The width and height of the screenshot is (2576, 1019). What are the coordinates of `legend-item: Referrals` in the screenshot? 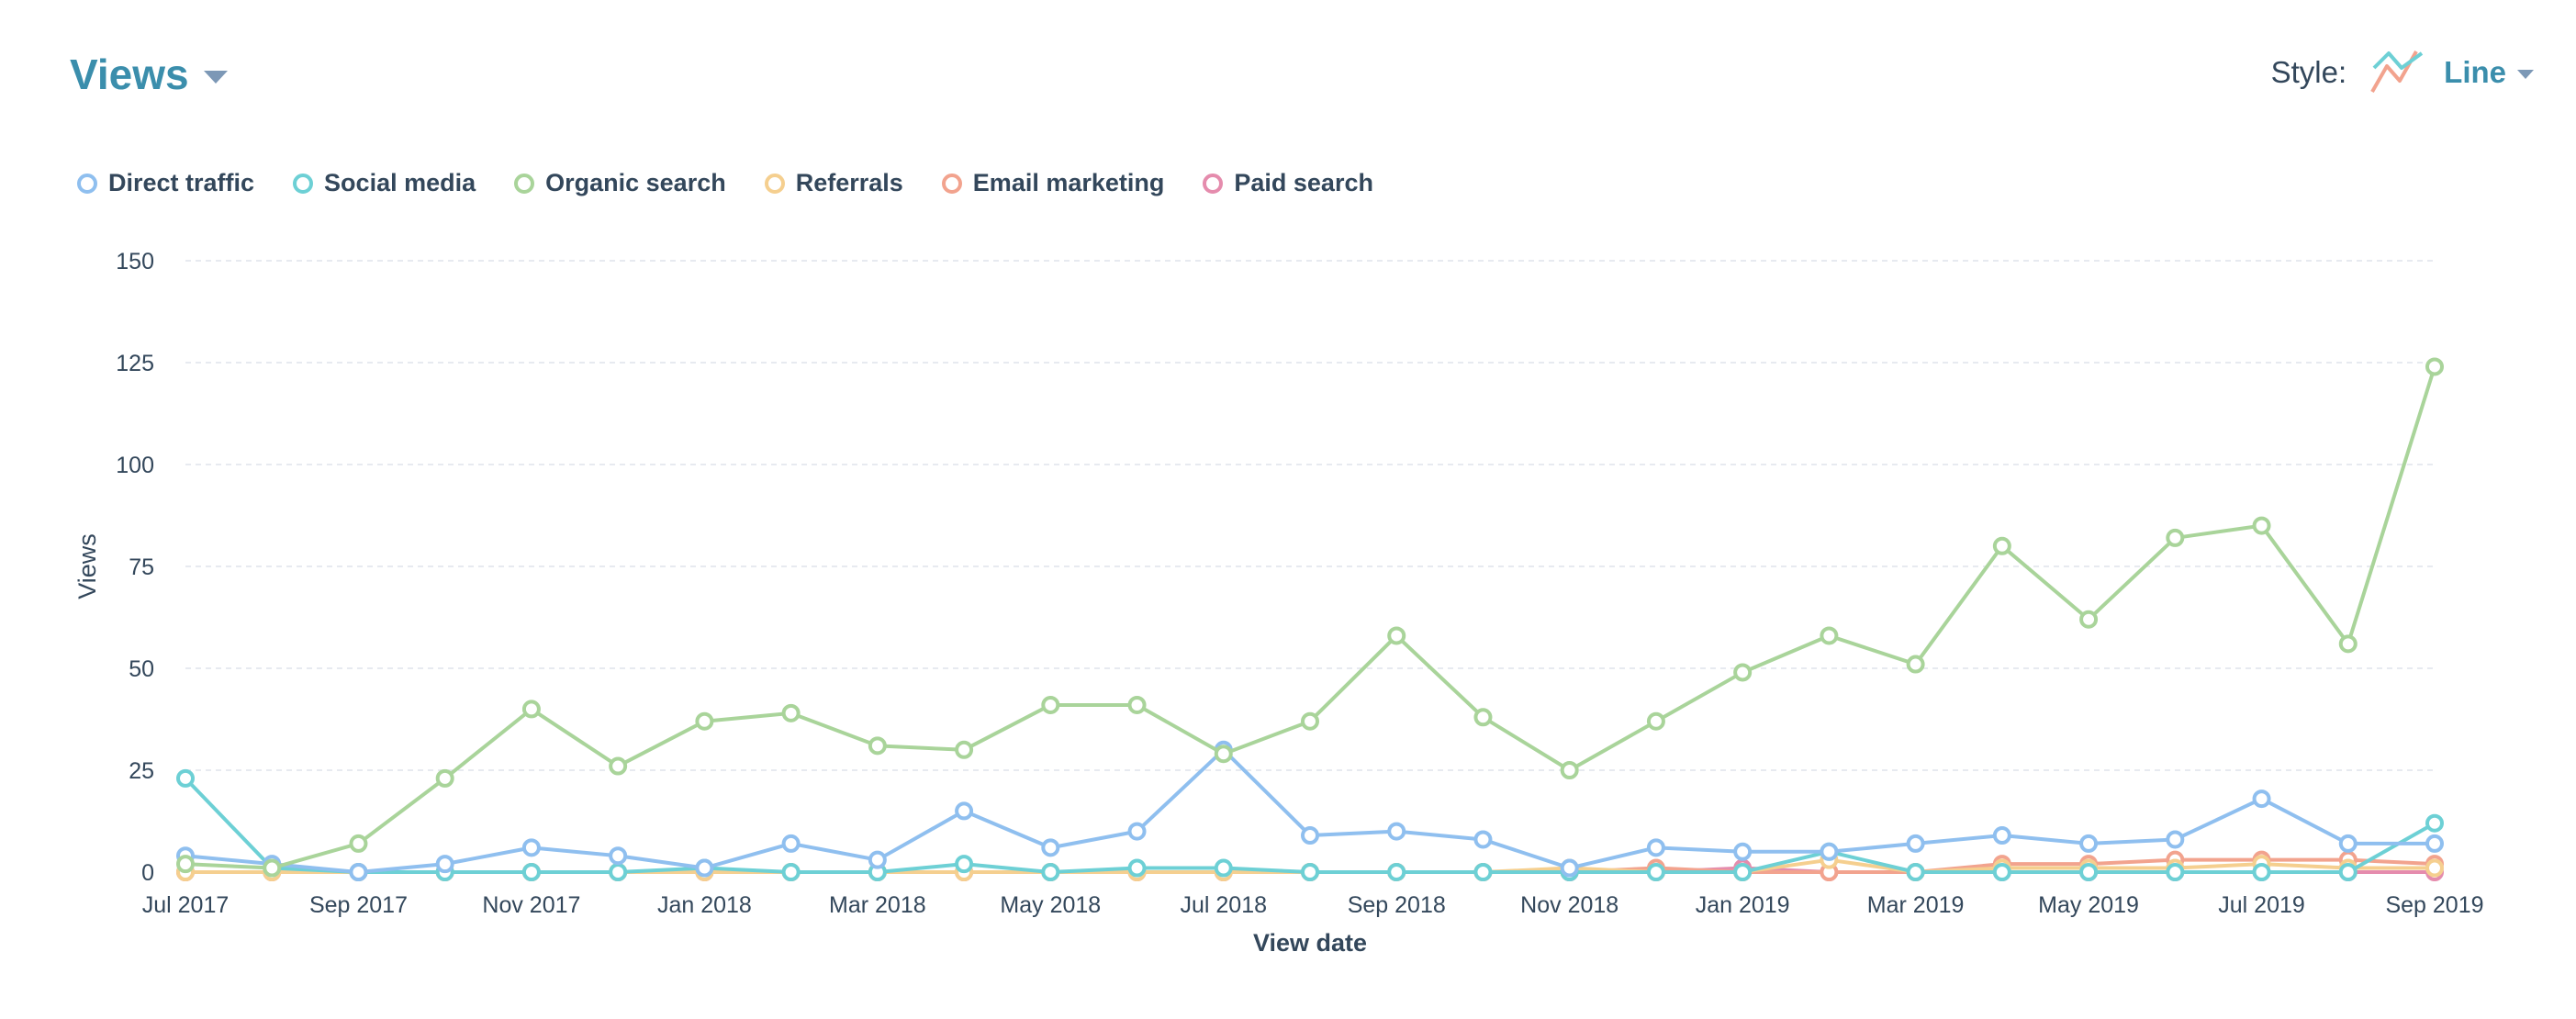 It's located at (833, 183).